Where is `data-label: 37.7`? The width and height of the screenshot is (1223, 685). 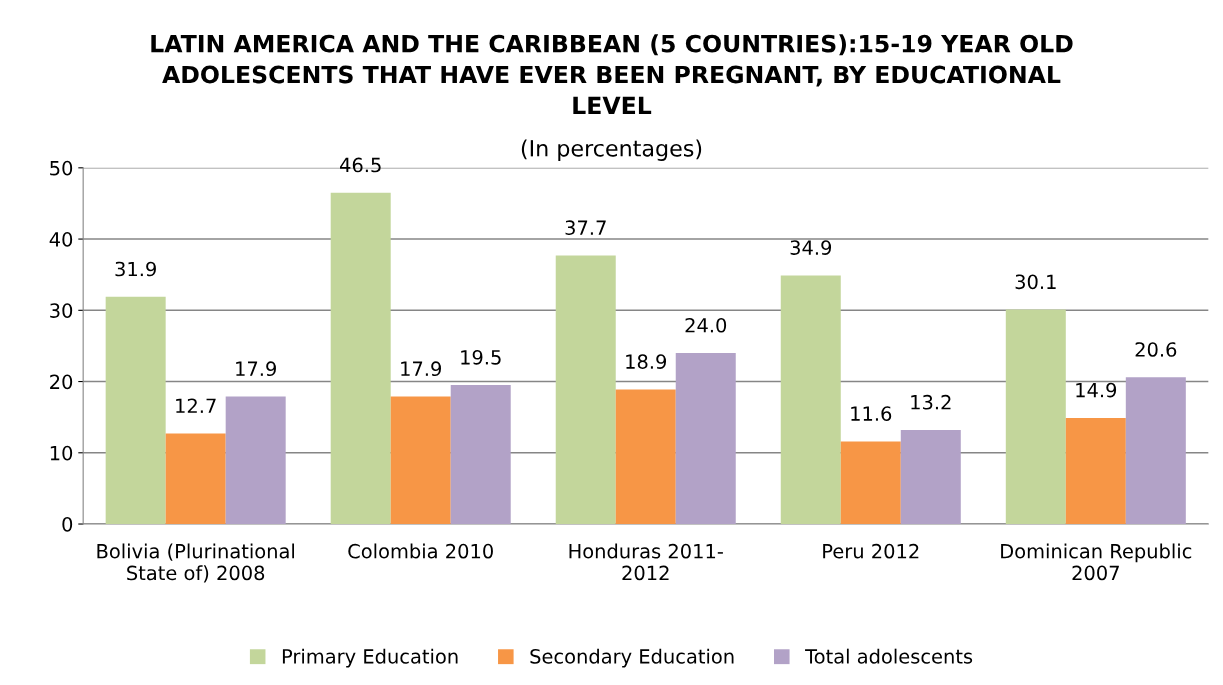
data-label: 37.7 is located at coordinates (585, 228).